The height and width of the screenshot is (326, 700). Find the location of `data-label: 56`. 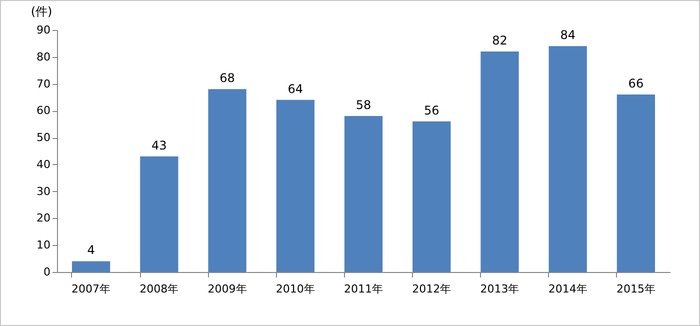

data-label: 56 is located at coordinates (432, 110).